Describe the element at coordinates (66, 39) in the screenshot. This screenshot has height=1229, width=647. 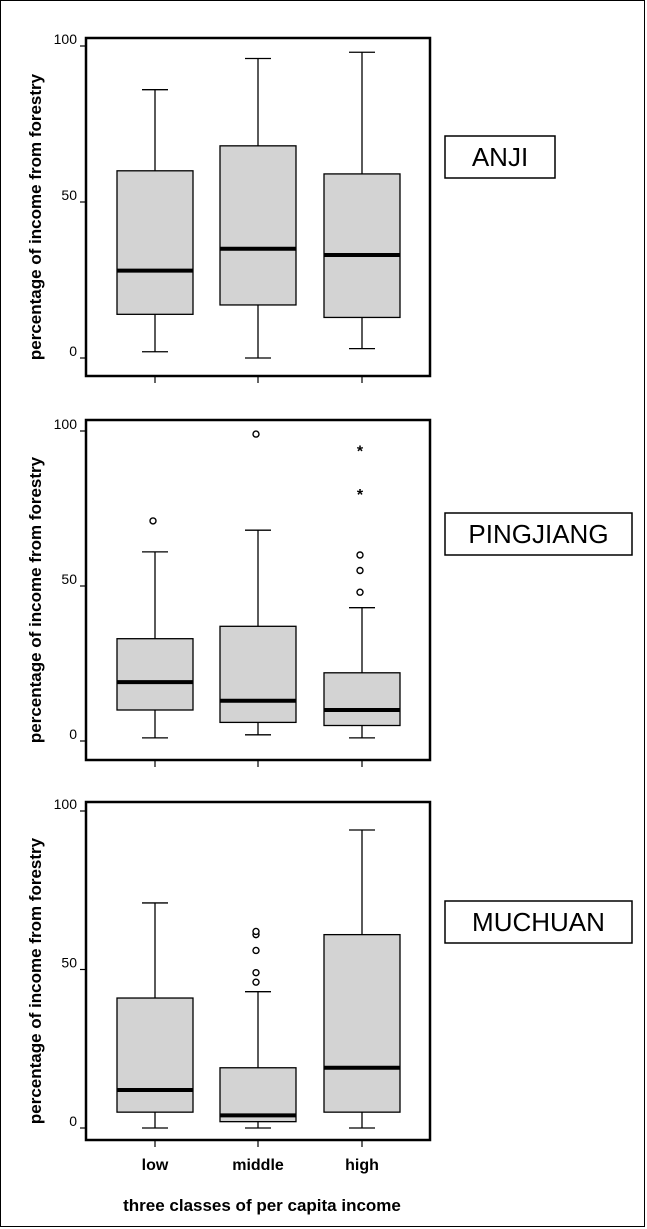
I see `y-tick-label-anji-100: 100` at that location.